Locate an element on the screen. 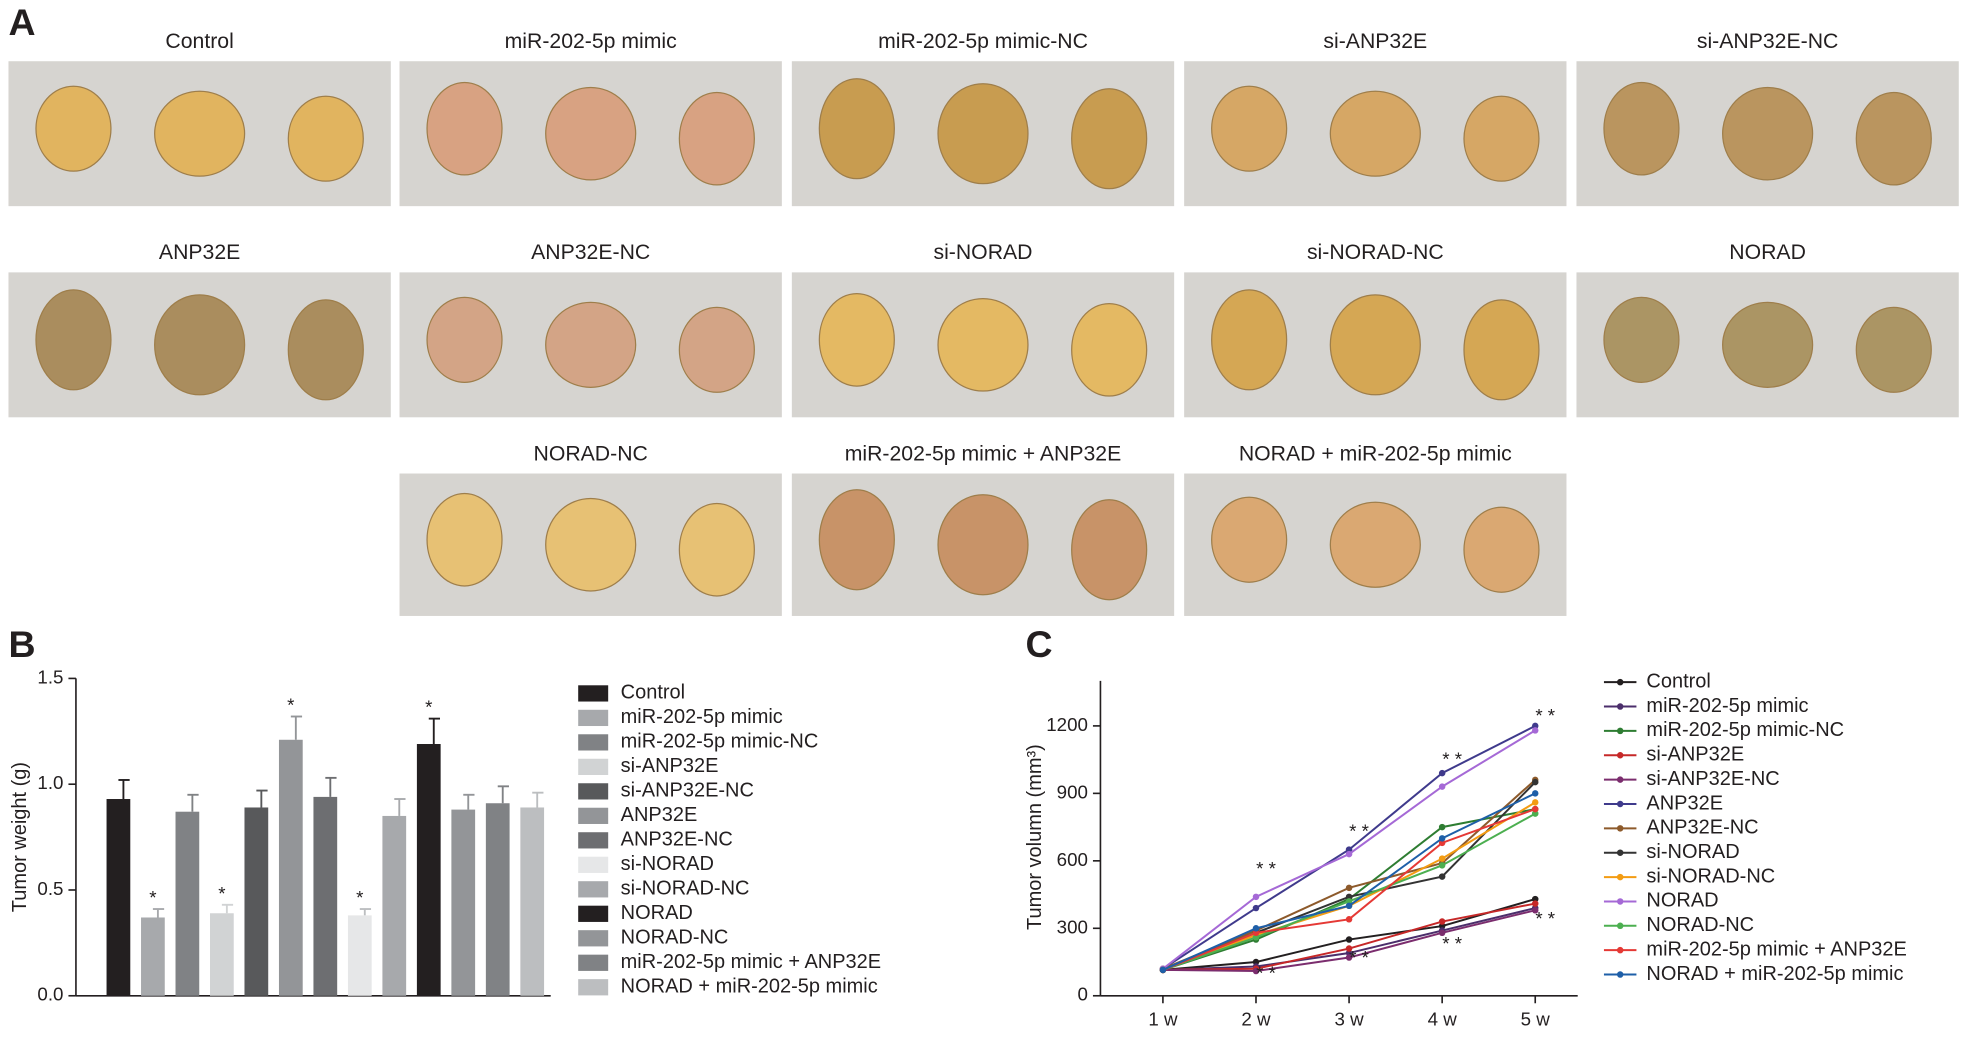  legend-label: NORAD + miR-202-5p mimic is located at coordinates (749, 987).